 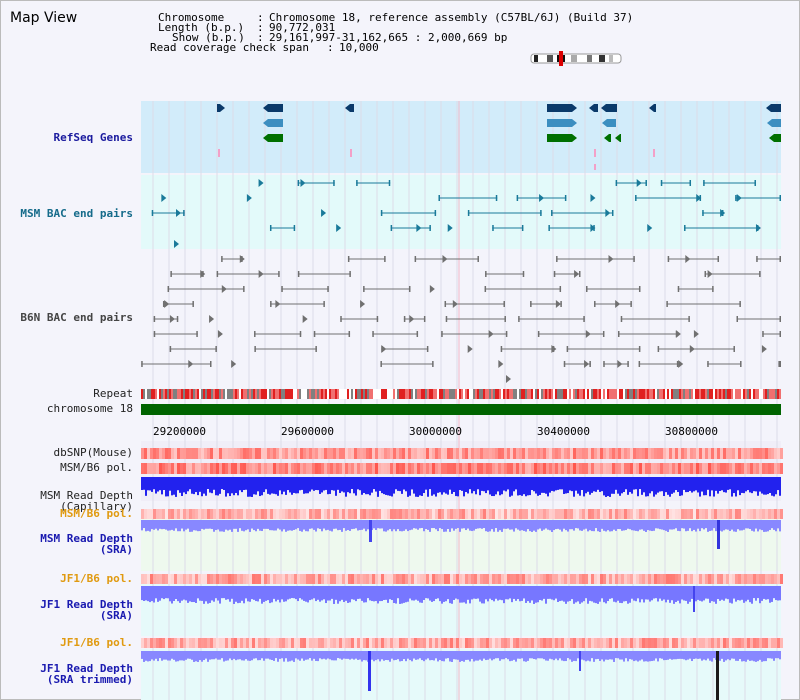 What do you see at coordinates (775, 138) in the screenshot?
I see `gene-arrow` at bounding box center [775, 138].